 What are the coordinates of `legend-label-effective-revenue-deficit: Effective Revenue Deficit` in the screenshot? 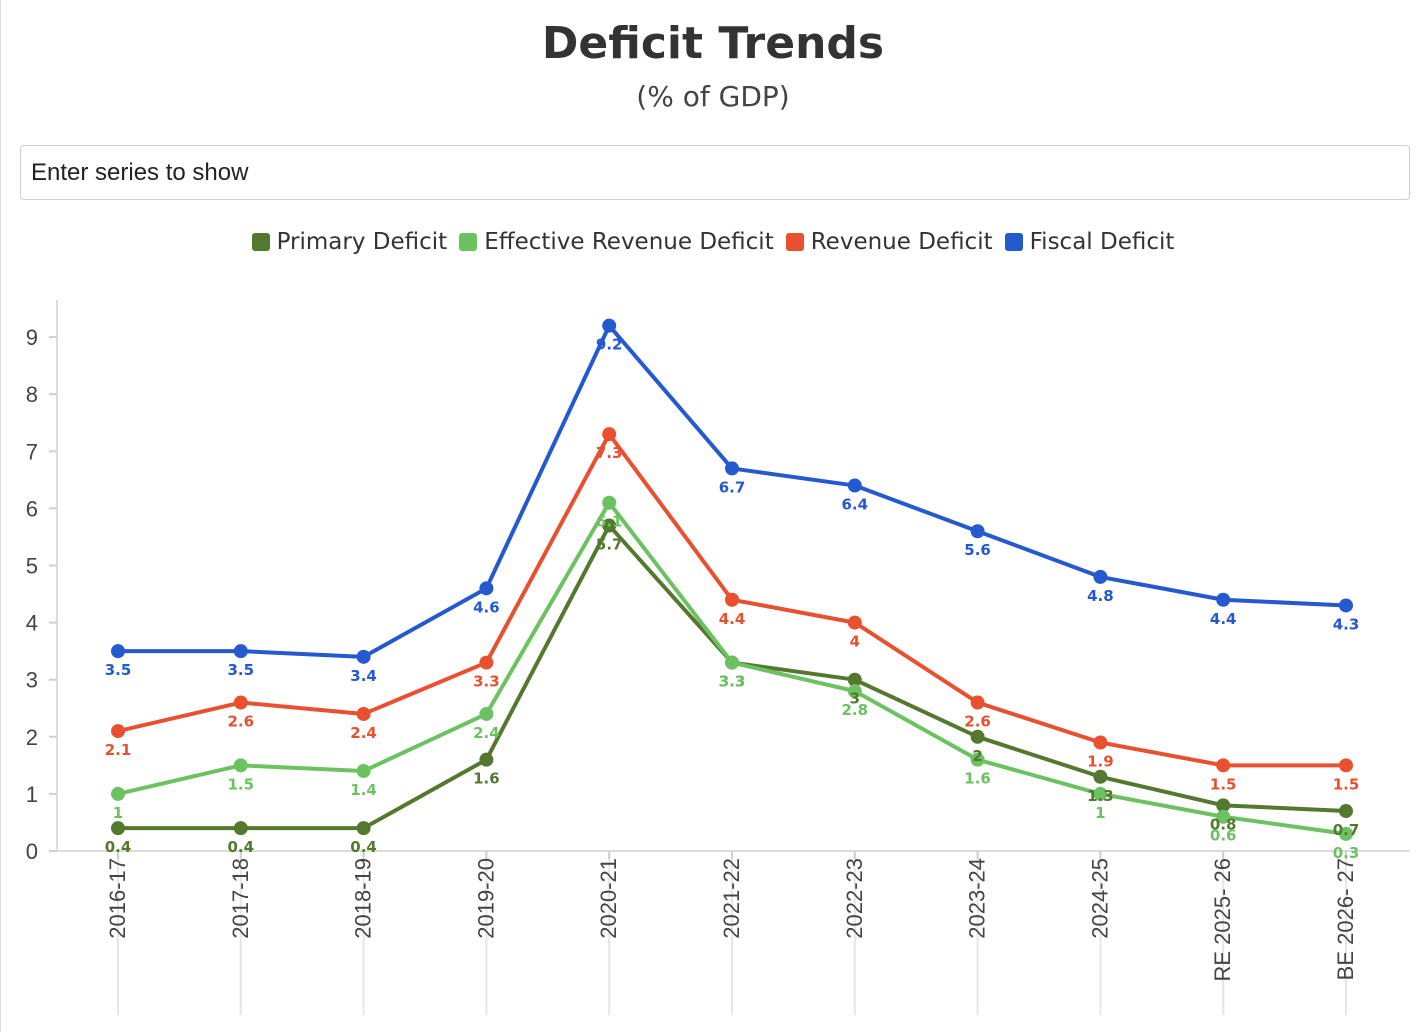 It's located at (629, 242).